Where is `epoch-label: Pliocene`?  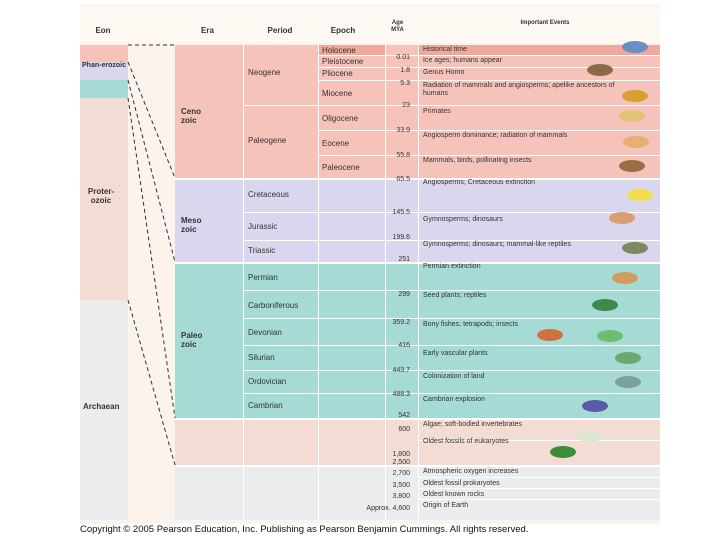
epoch-label: Pliocene is located at coordinates (337, 73).